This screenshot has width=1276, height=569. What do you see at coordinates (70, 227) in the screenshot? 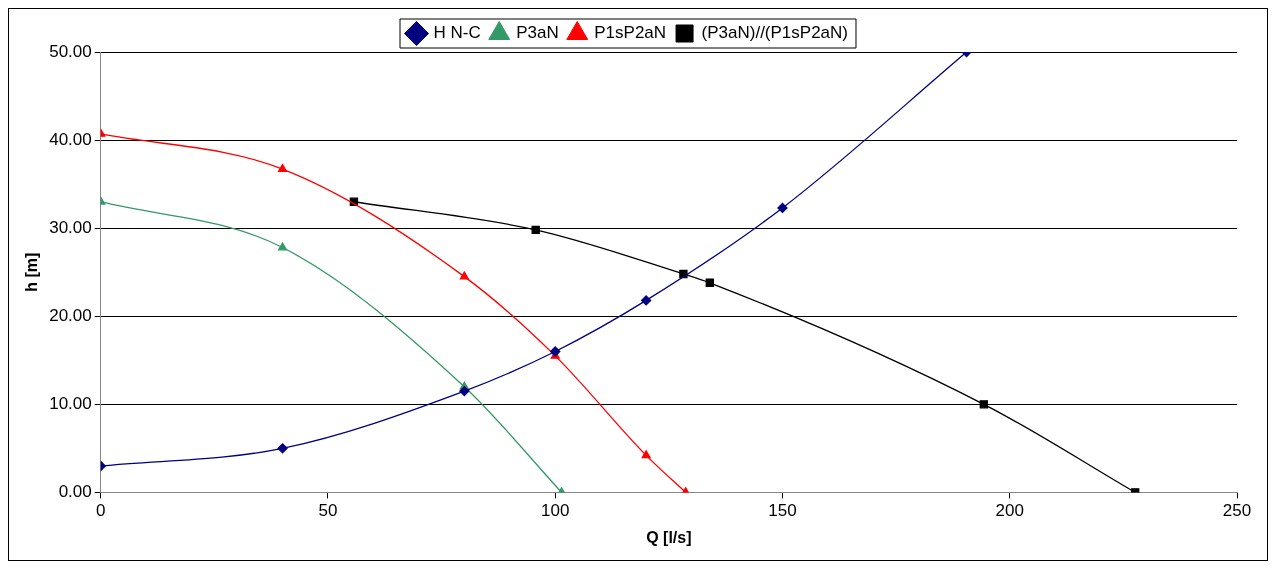
I see `y-tick-label: 30.00` at bounding box center [70, 227].